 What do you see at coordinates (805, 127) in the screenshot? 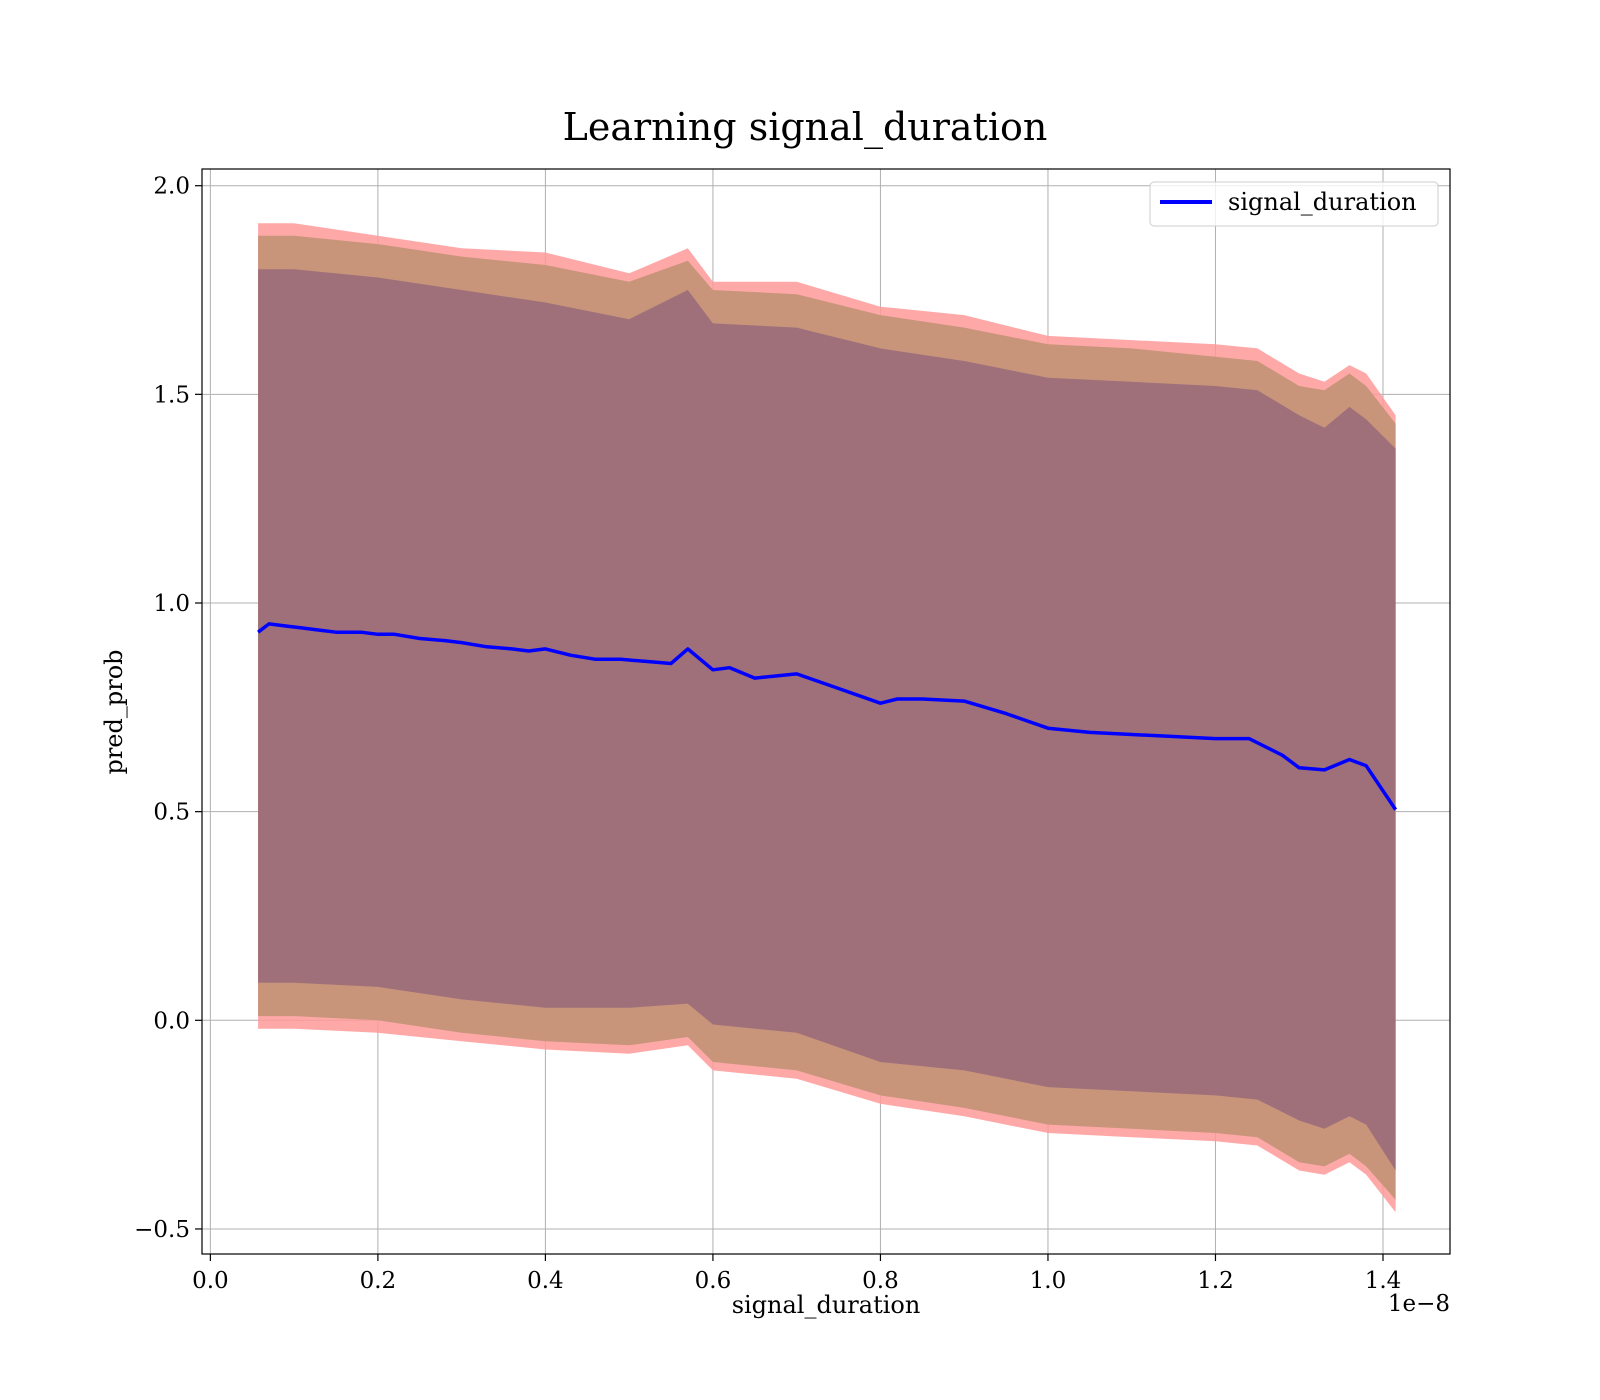
I see `chart-title: Learning signal_duration` at bounding box center [805, 127].